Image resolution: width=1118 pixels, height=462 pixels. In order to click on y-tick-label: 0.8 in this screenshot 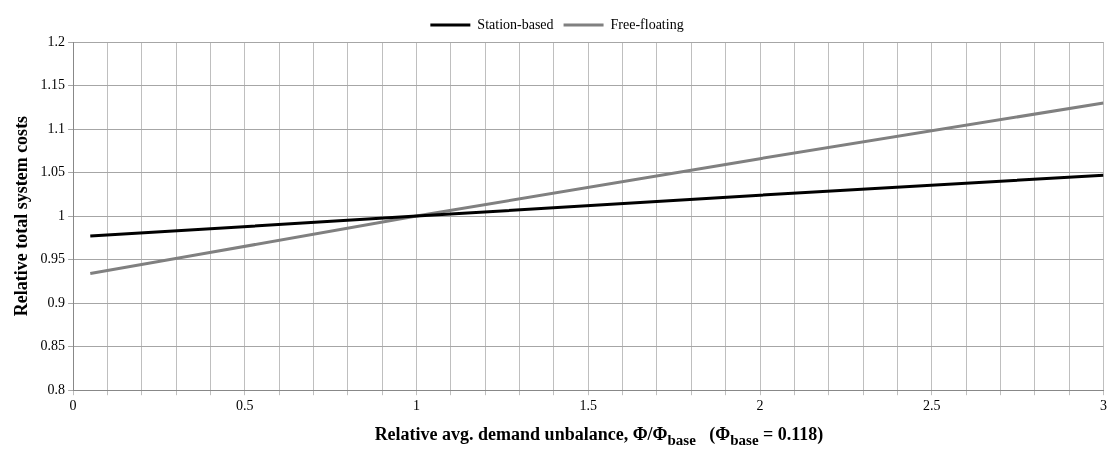, I will do `click(56, 389)`.